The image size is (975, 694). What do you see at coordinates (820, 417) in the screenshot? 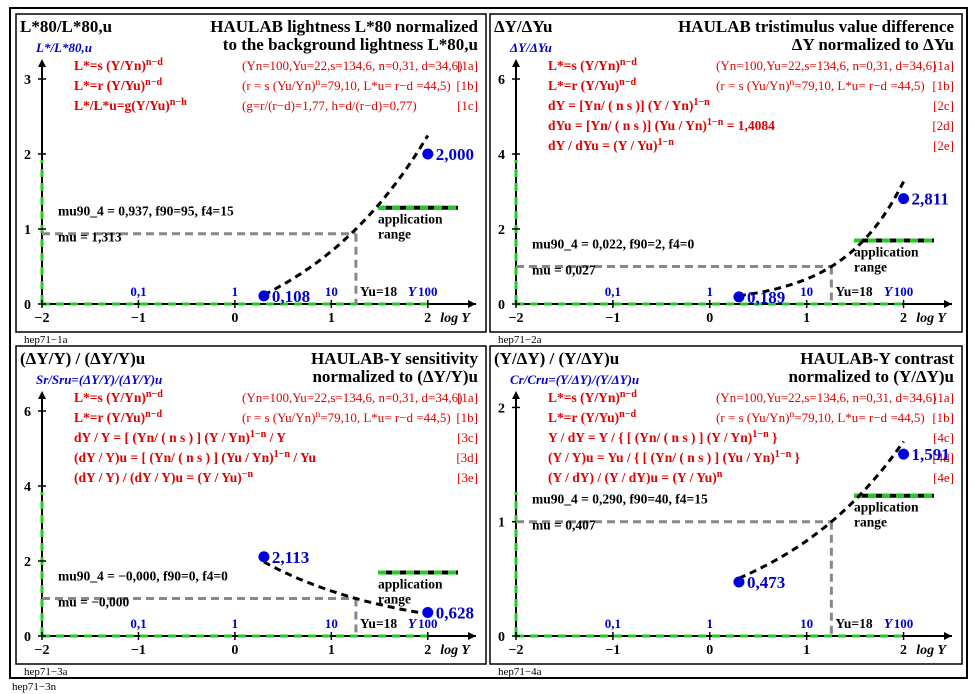
I see `equation-params: (r = s (Yu/Yn)n=79,10, L*u= r−d =44,5)` at bounding box center [820, 417].